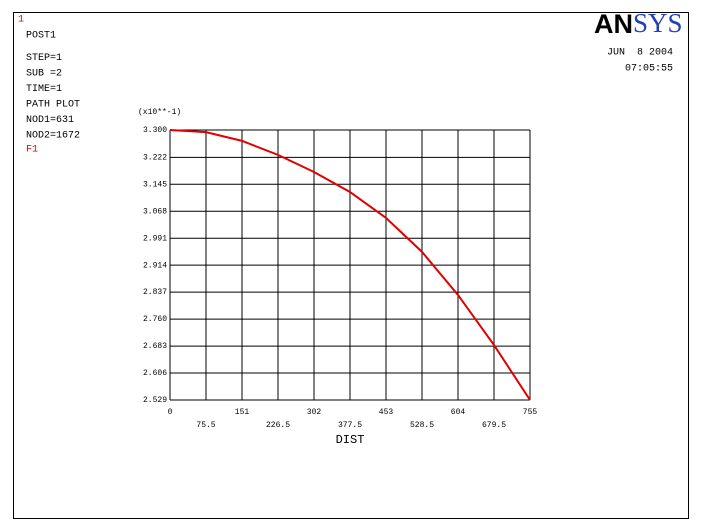  Describe the element at coordinates (350, 425) in the screenshot. I see `x-tick-label: 377.5` at that location.